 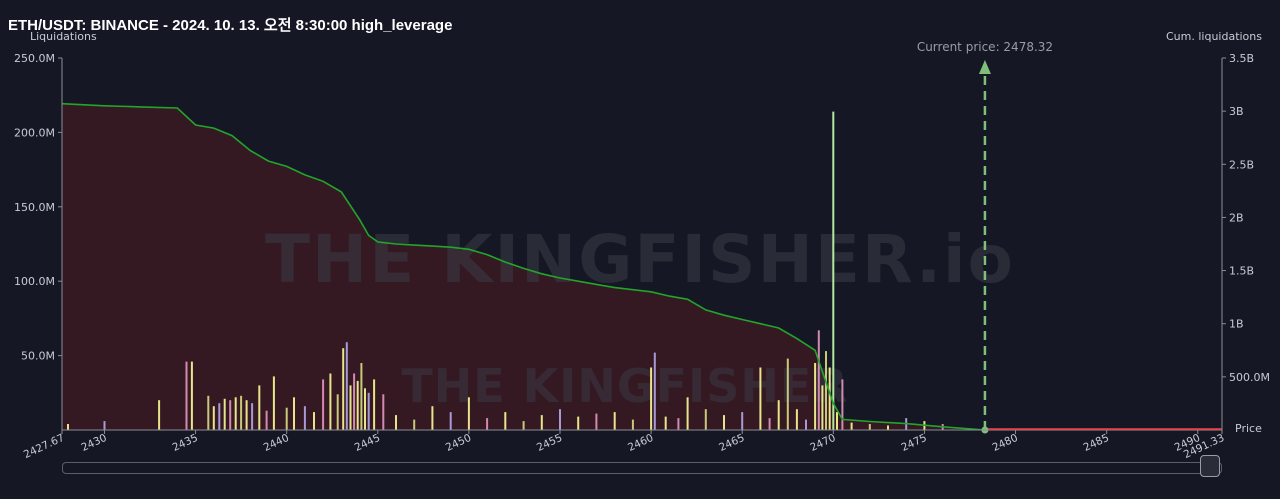 I want to click on x-tick-label: 2430, so click(x=93, y=443).